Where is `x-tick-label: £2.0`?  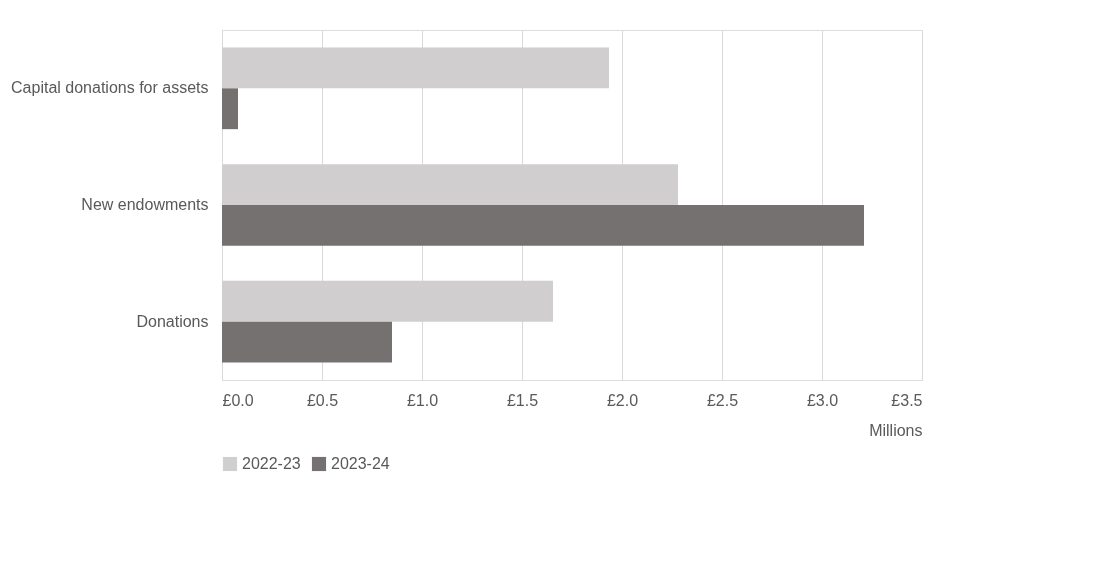
x-tick-label: £2.0 is located at coordinates (622, 400).